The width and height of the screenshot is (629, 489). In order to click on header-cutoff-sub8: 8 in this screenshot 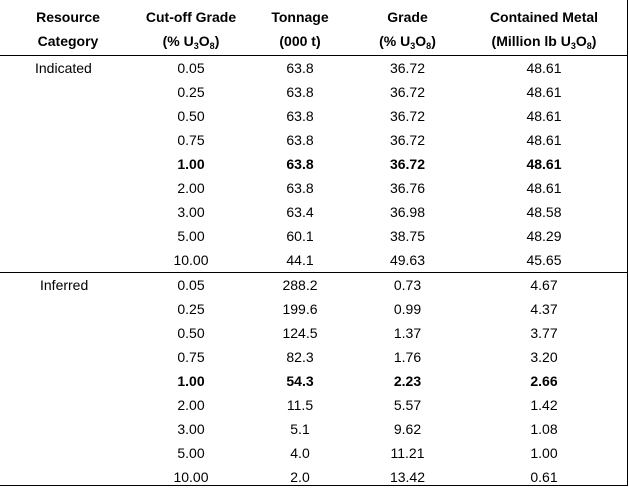, I will do `click(212, 46)`.